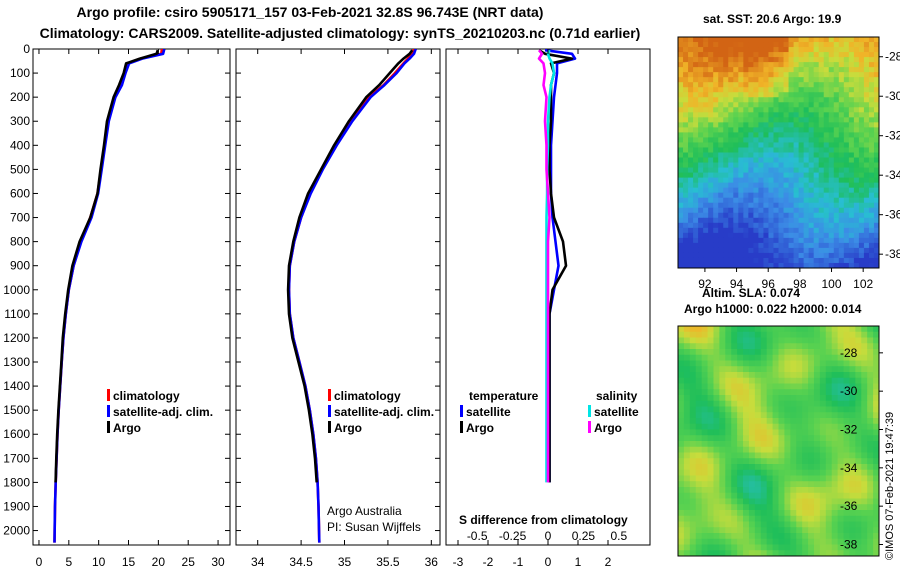 This screenshot has height=580, width=900. I want to click on temperature-xtick-label: 25, so click(189, 562).